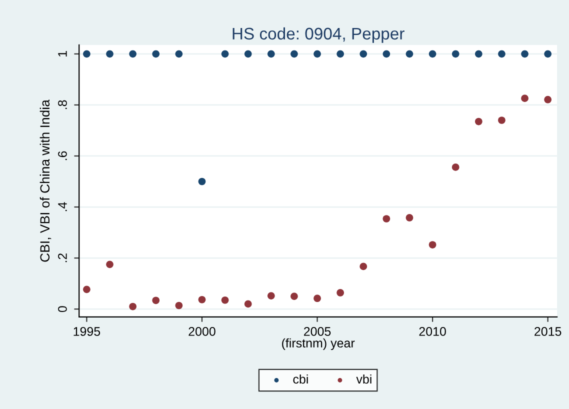  Describe the element at coordinates (62, 257) in the screenshot. I see `y-tick-label: .2` at that location.